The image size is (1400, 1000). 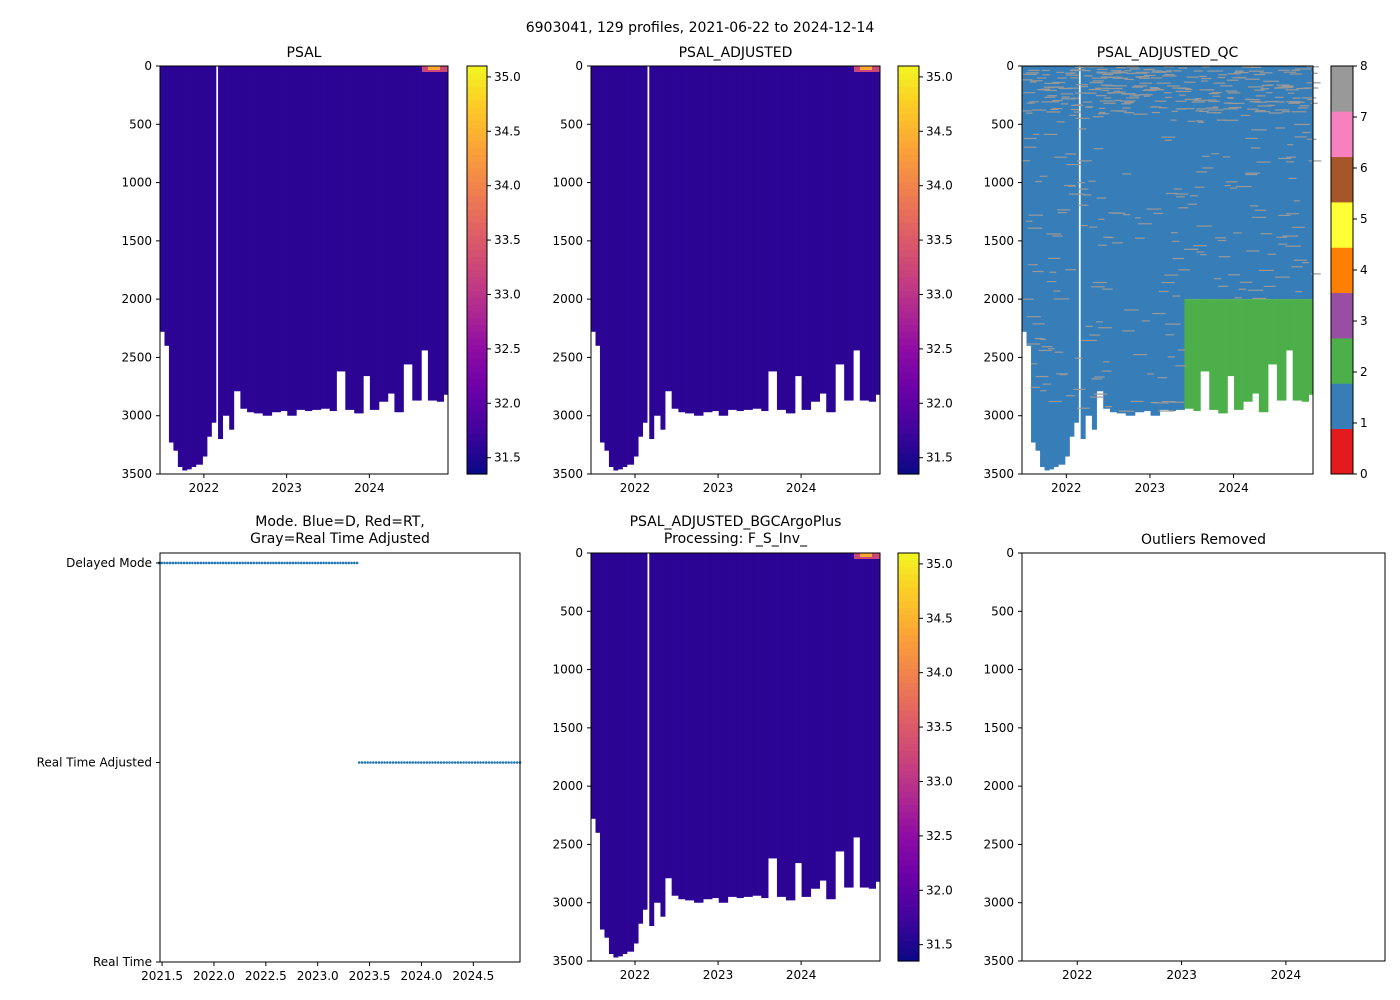 What do you see at coordinates (571, 124) in the screenshot?
I see `psal-adjusted-ytick-label: 500` at bounding box center [571, 124].